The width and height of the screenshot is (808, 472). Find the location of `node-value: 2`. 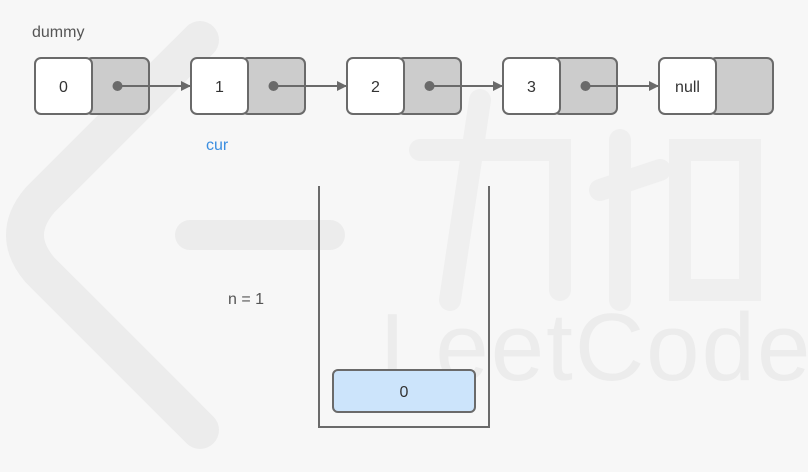

node-value: 2 is located at coordinates (375, 87).